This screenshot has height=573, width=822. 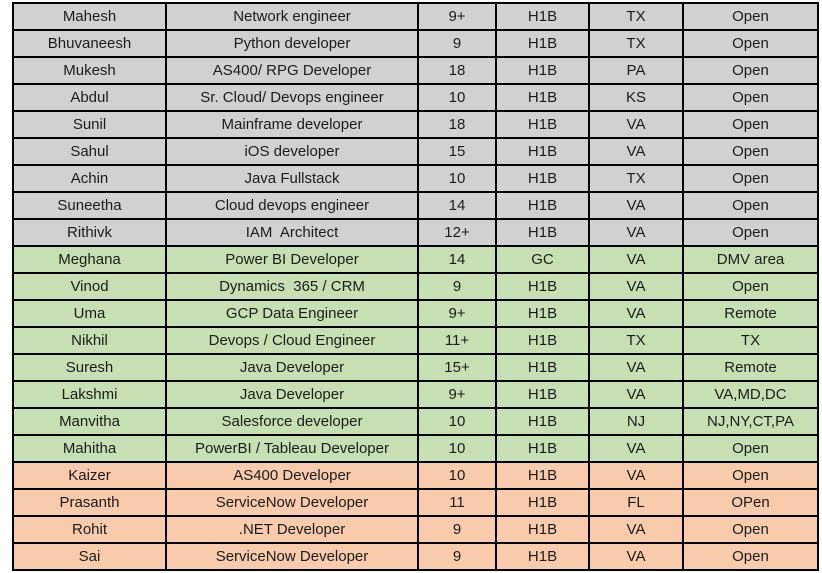 What do you see at coordinates (292, 340) in the screenshot?
I see `cell-role: Devops / Cloud Engineer` at bounding box center [292, 340].